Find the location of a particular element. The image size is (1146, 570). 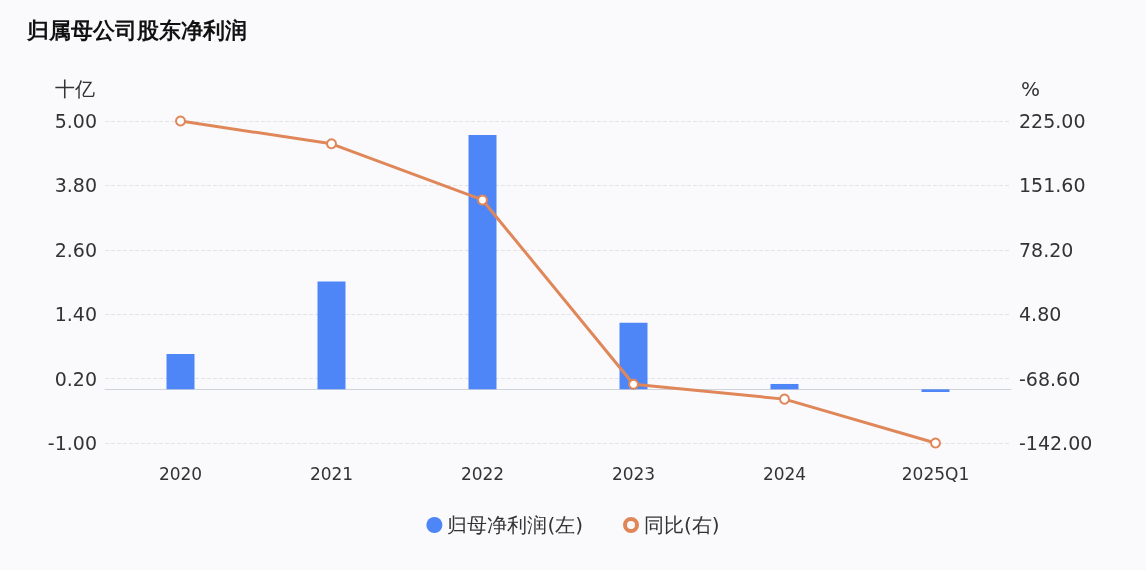

y2-tick-label: 78.20 is located at coordinates (1046, 249).